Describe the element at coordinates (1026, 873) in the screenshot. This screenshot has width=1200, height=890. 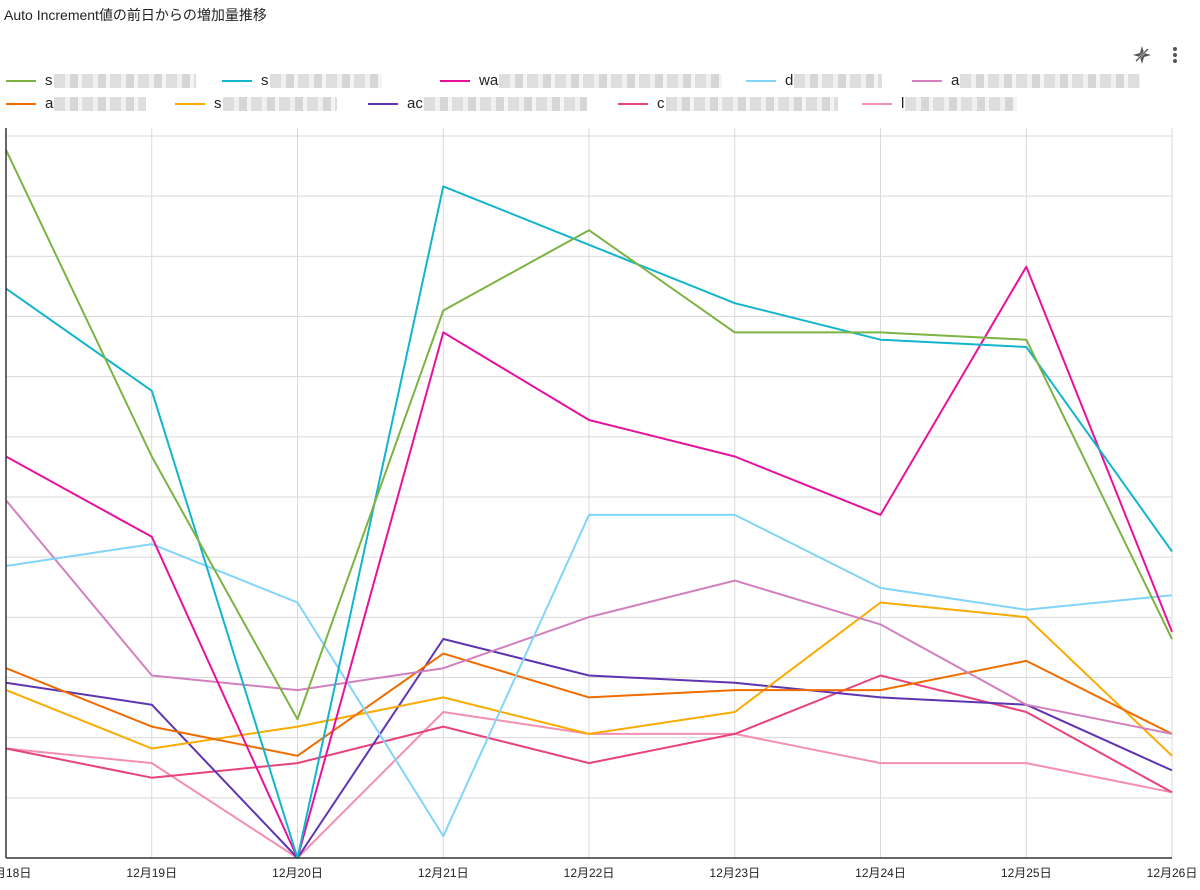
I see `x-tick-label: 12月25日` at that location.